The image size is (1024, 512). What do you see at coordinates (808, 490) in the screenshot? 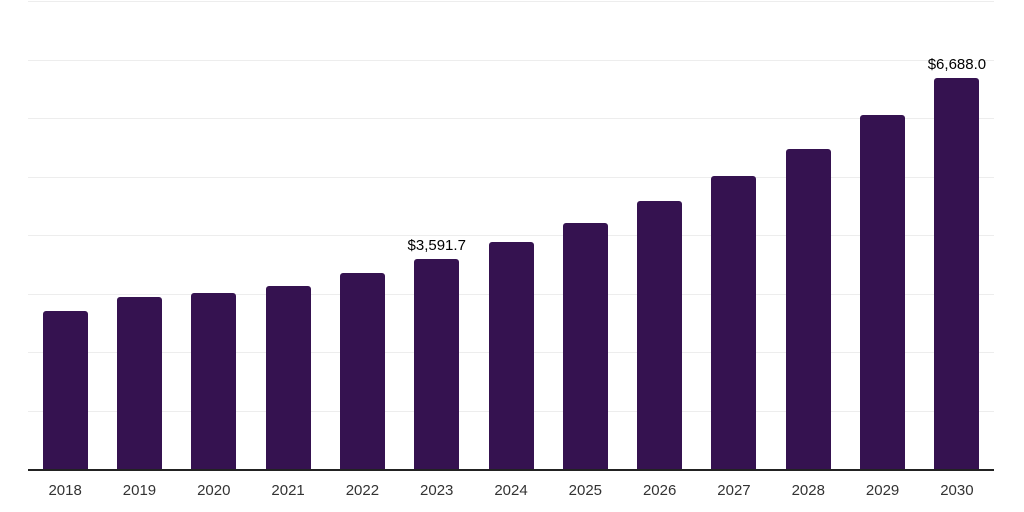
I see `x-tick-2028: 2028` at bounding box center [808, 490].